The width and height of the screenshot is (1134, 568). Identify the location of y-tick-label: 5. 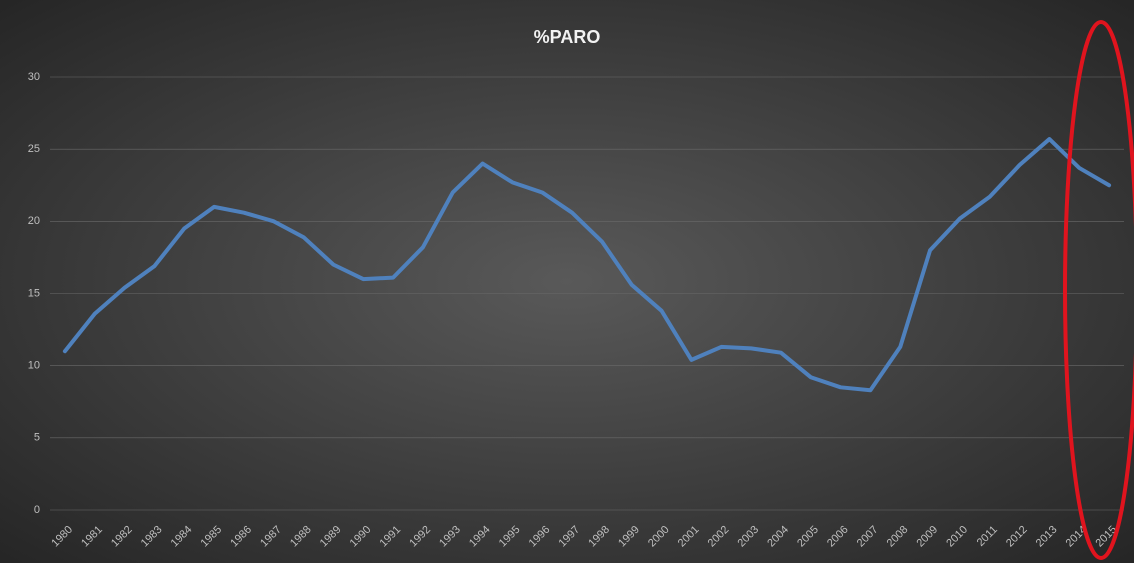
(37, 438).